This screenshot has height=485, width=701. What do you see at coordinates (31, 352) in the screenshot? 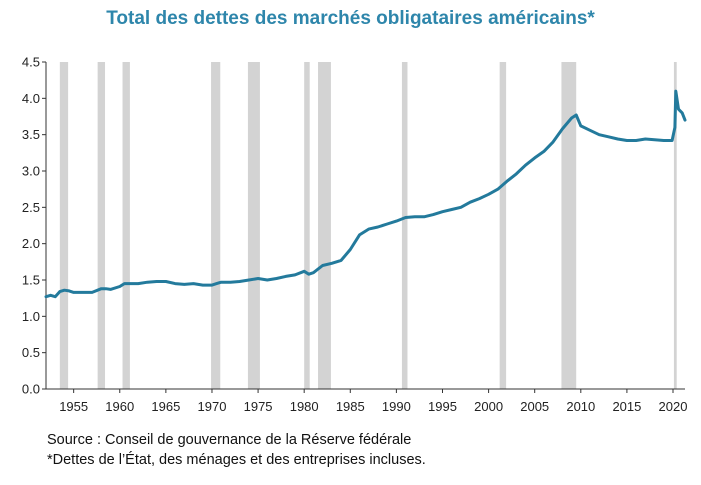
I see `y-tick-label: 0.5` at bounding box center [31, 352].